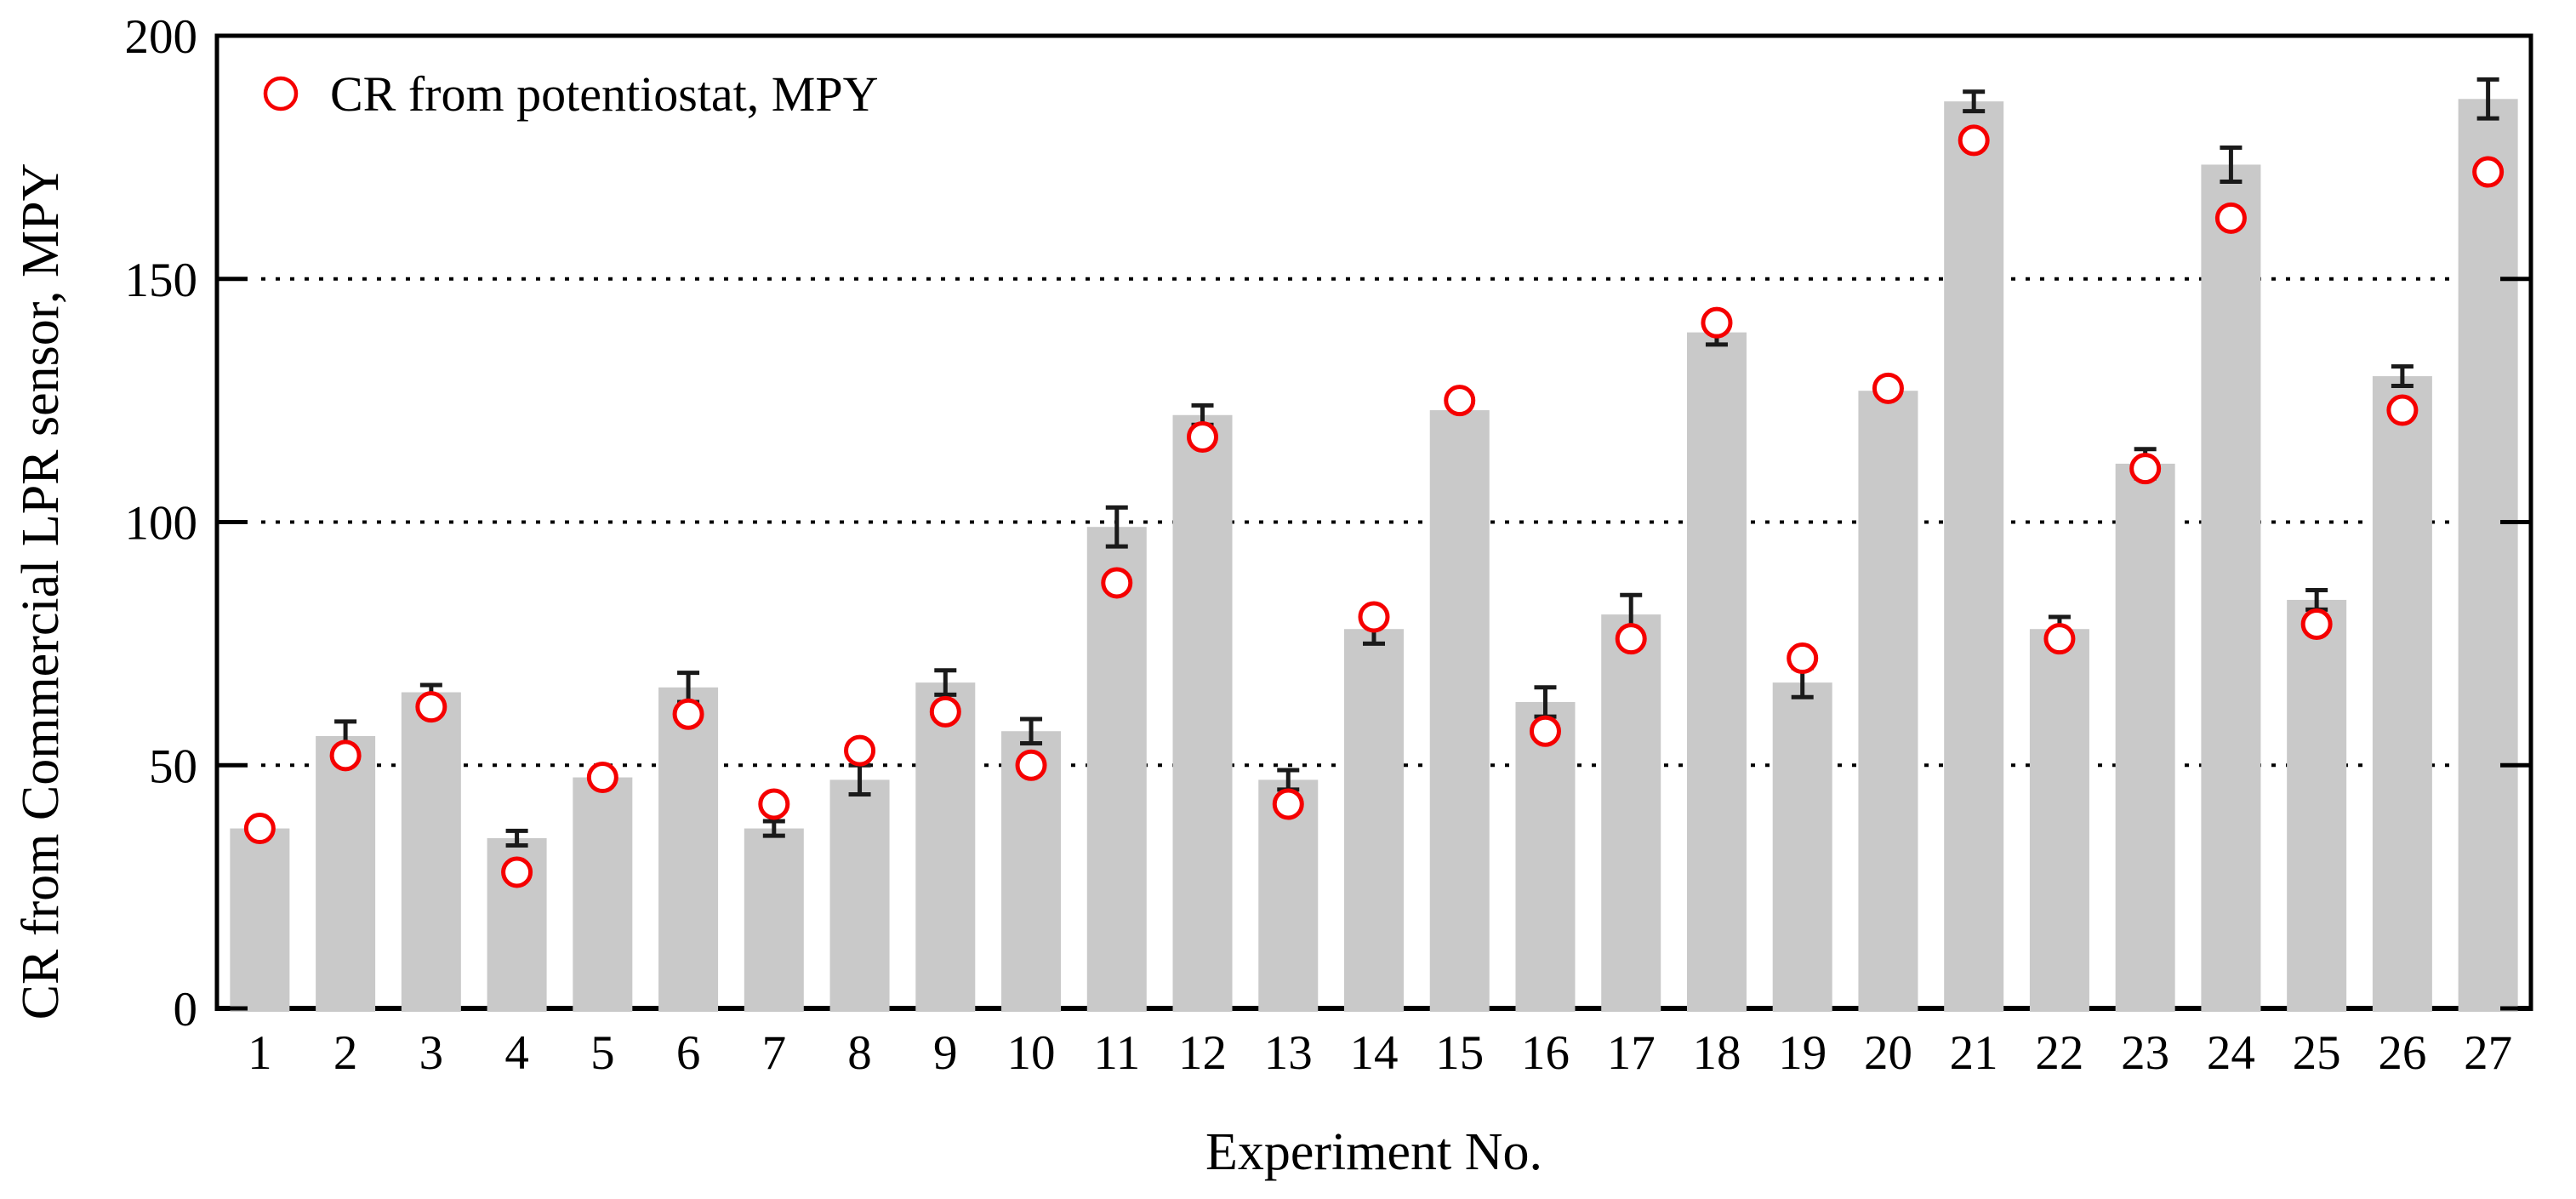 Image resolution: width=2576 pixels, height=1199 pixels. Describe the element at coordinates (1375, 1053) in the screenshot. I see `x-tick-label-14: 14` at that location.